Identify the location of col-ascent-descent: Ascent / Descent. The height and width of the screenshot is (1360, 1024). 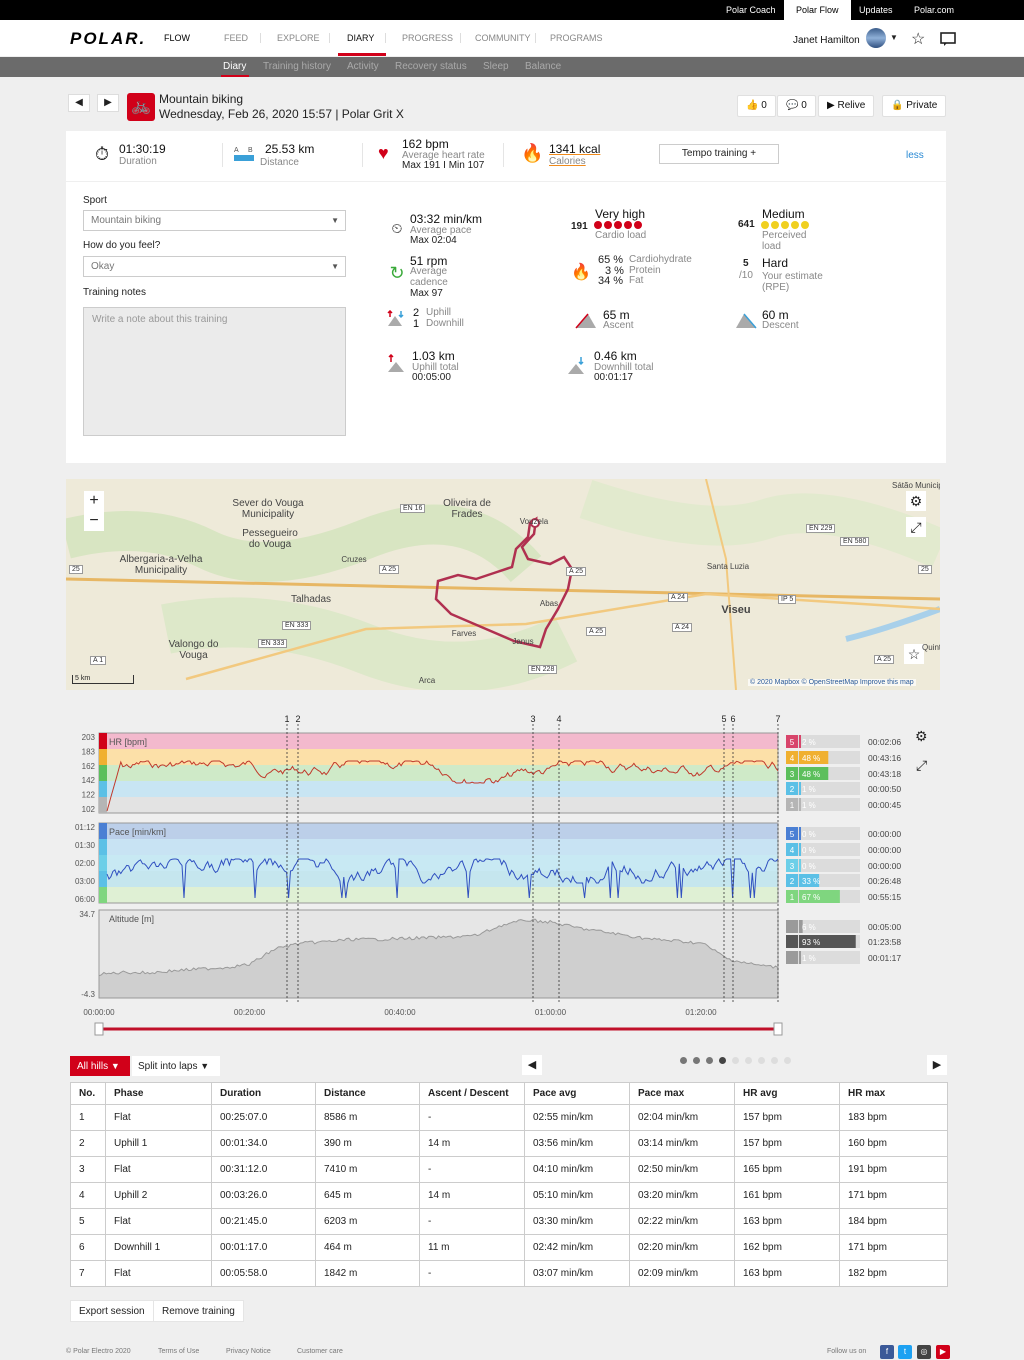
(472, 1093).